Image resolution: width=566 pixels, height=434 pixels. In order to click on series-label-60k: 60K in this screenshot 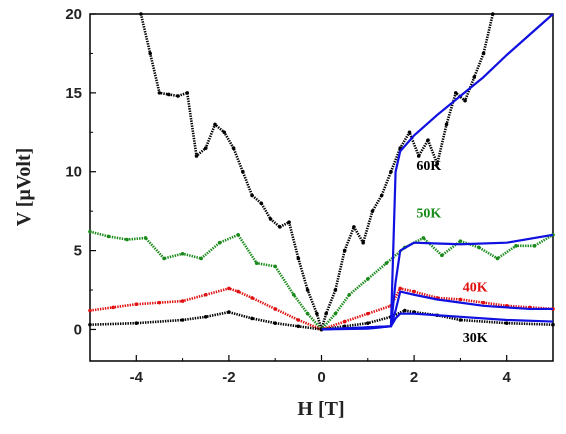, I will do `click(428, 166)`.